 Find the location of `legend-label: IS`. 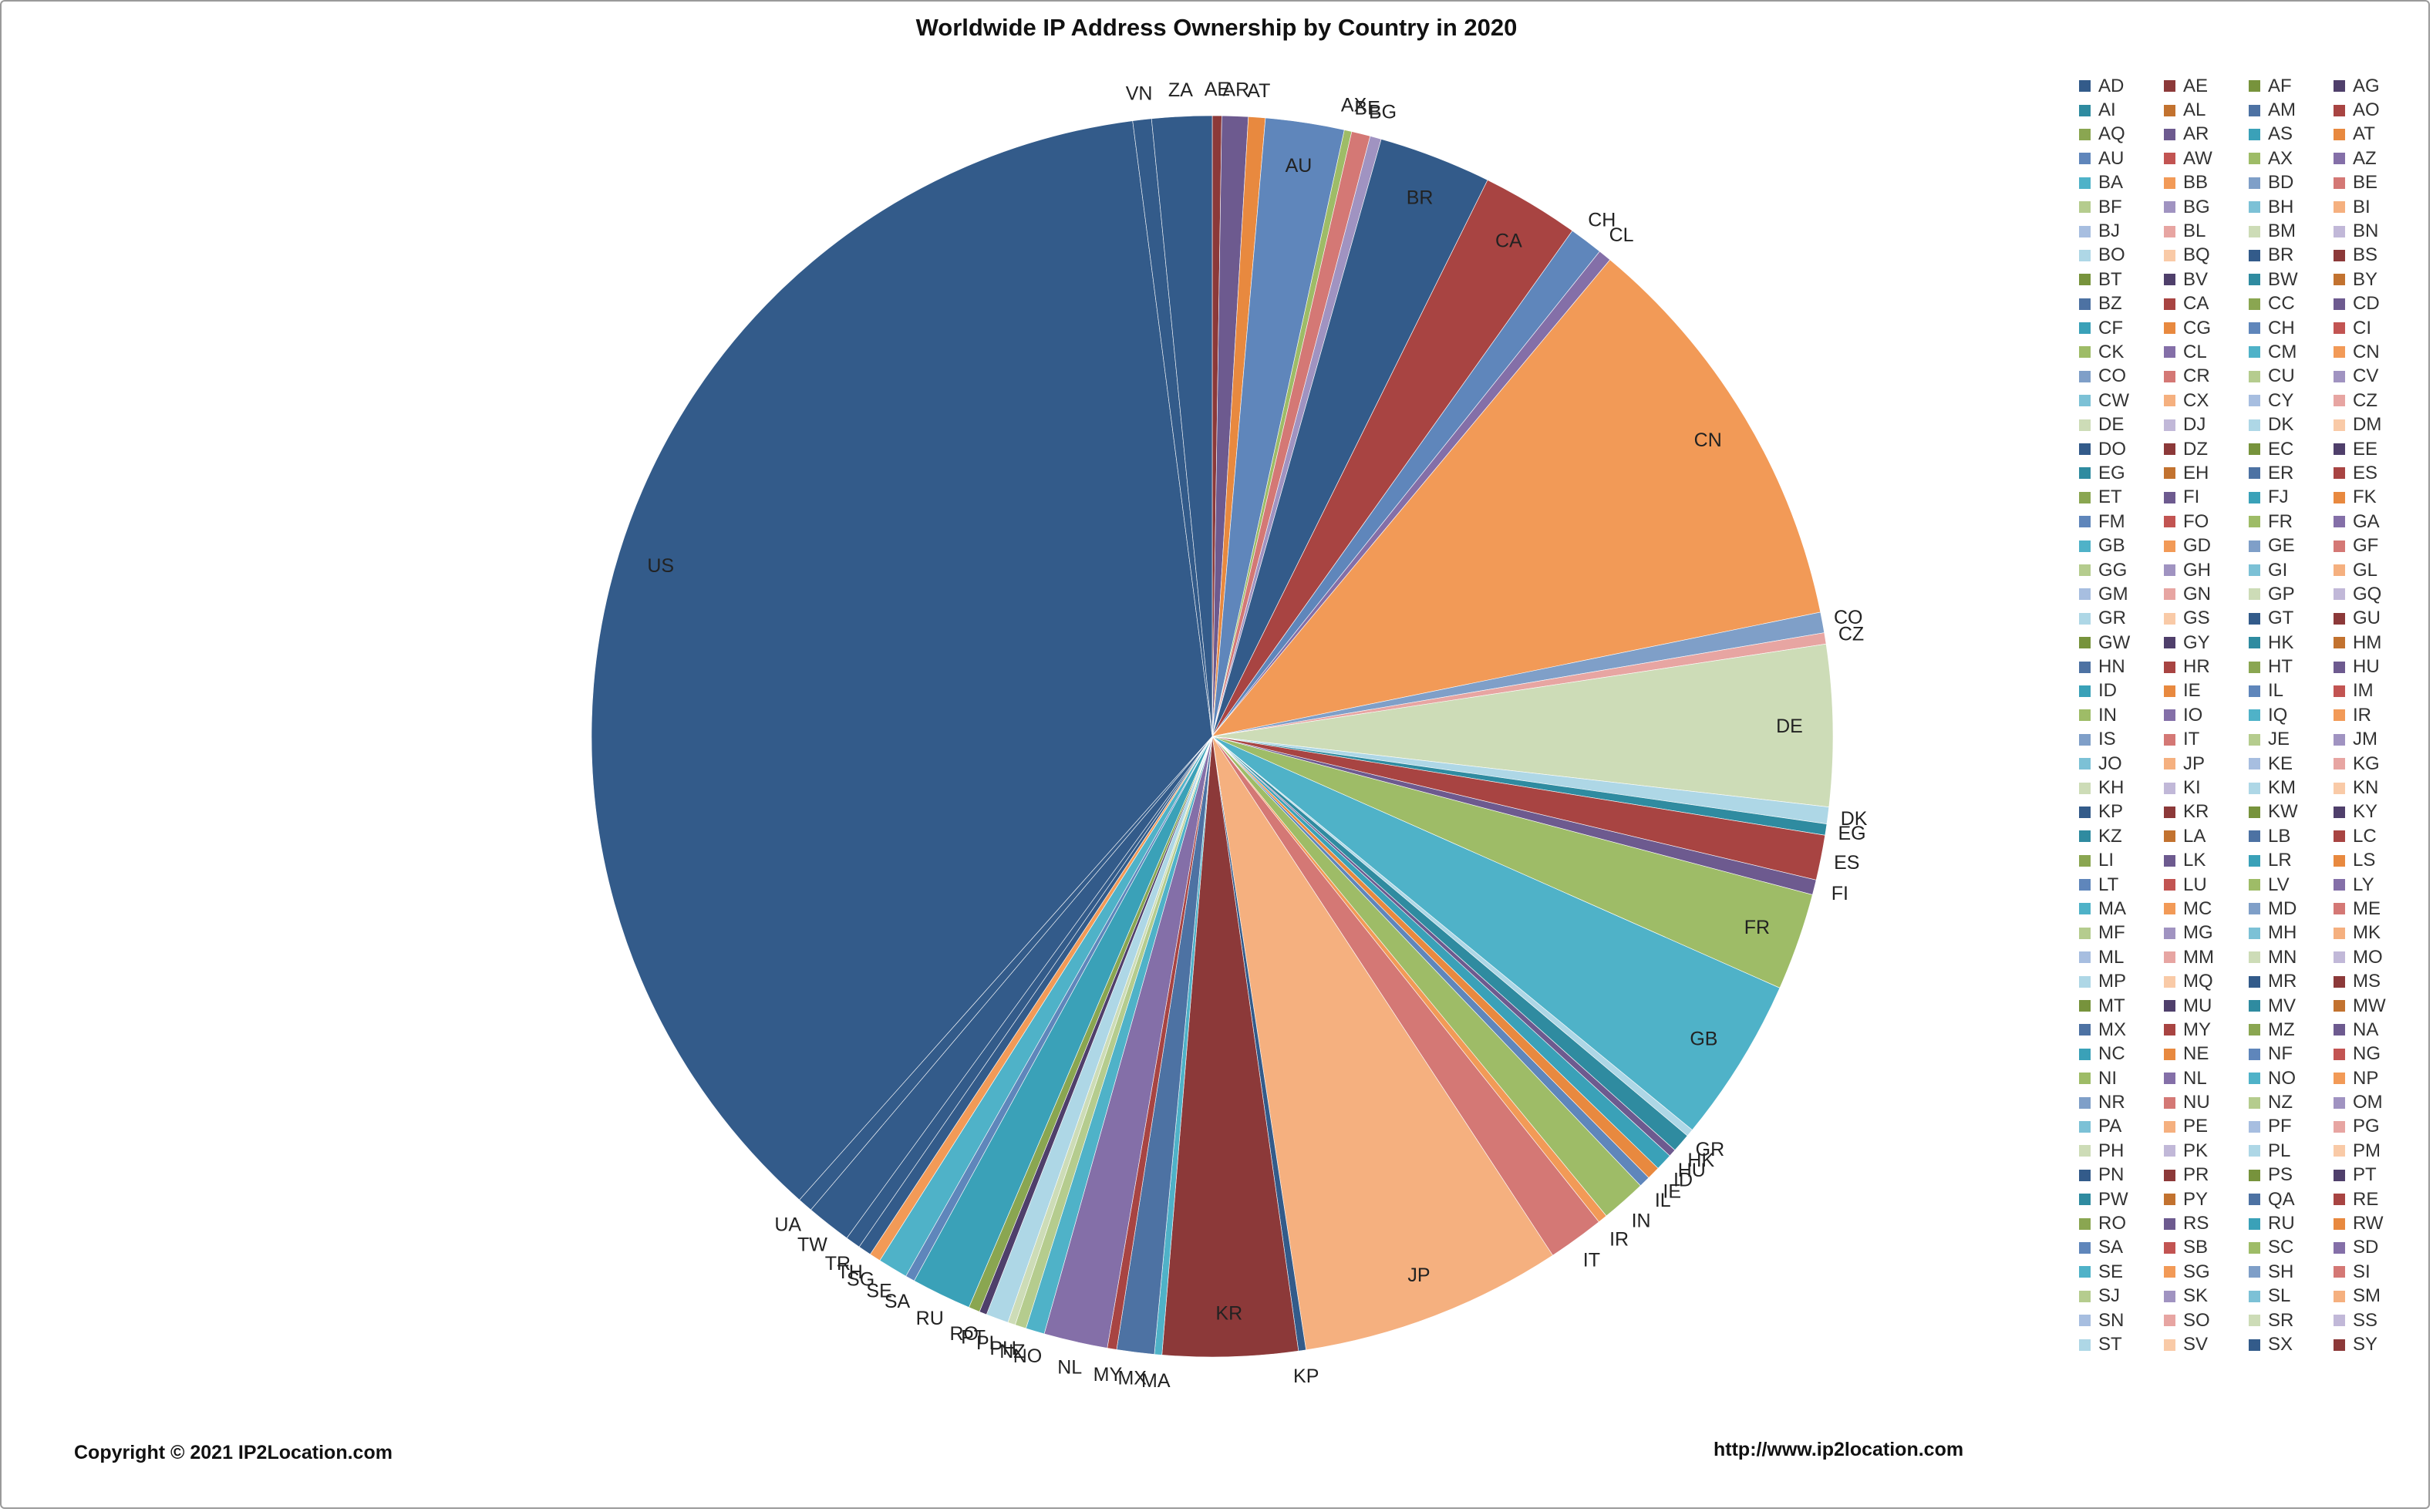

legend-label: IS is located at coordinates (2107, 739).